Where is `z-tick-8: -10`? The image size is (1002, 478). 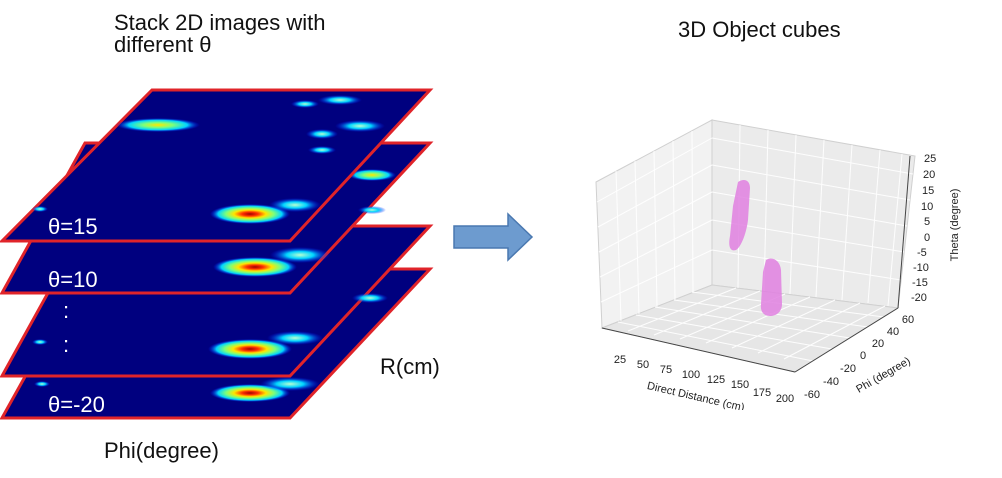
z-tick-8: -10 is located at coordinates (921, 268).